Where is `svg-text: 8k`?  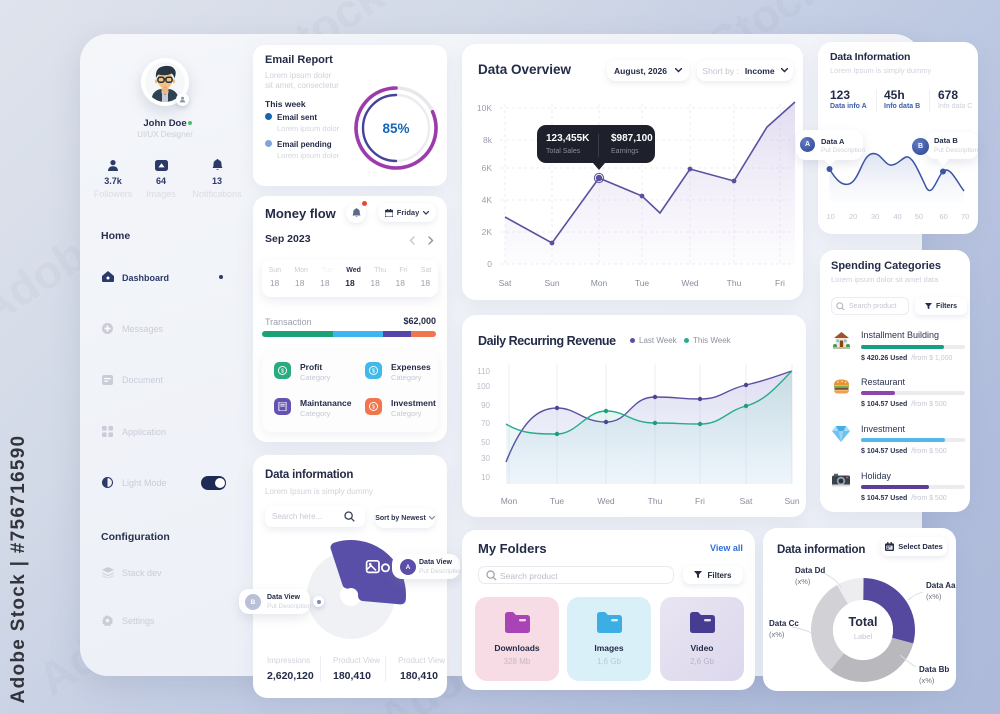 svg-text: 8k is located at coordinates (488, 140).